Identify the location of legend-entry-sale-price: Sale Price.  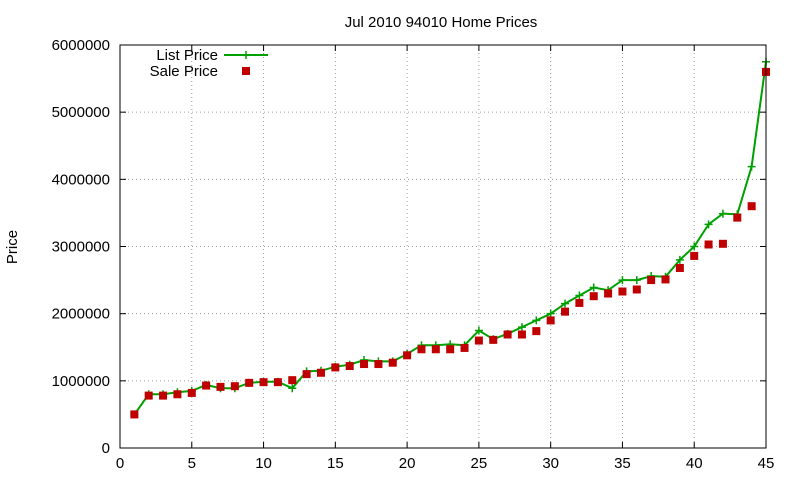
(200, 71).